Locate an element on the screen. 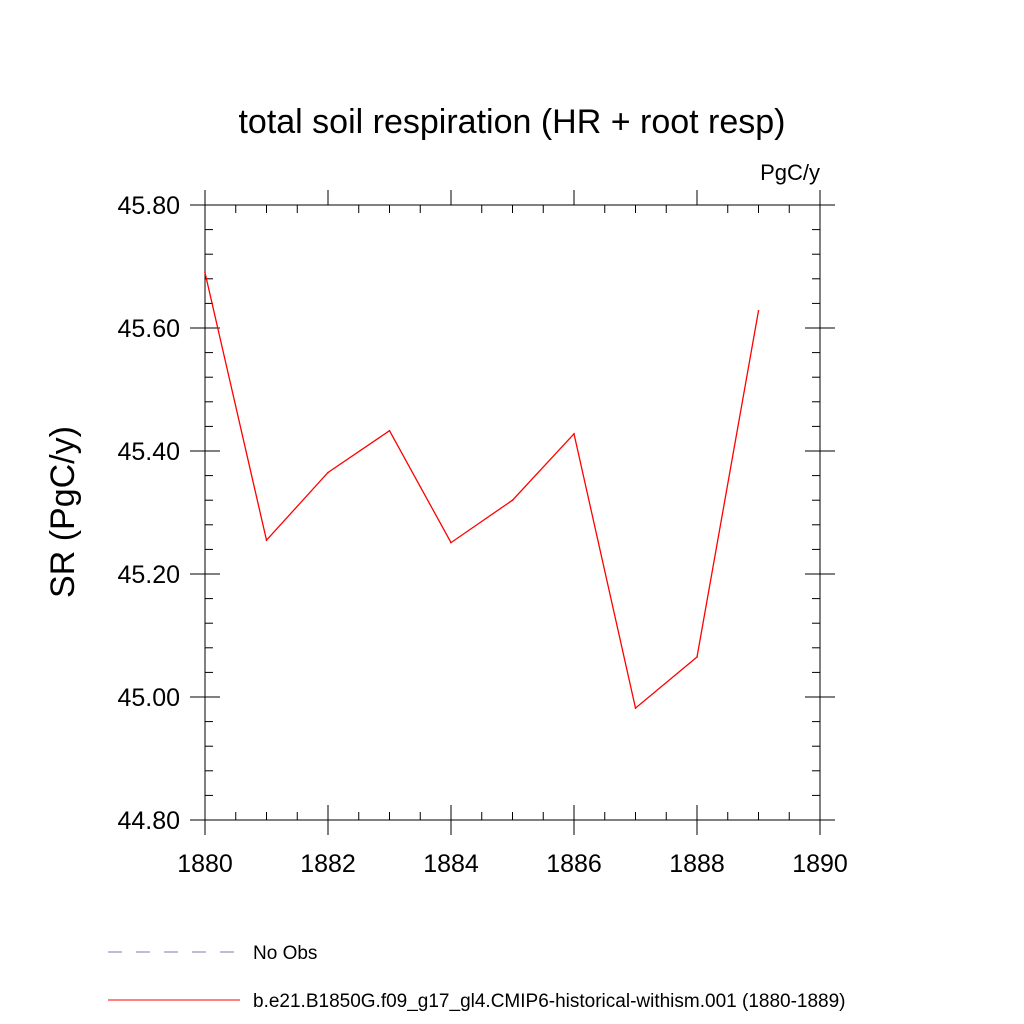  y-tick-label: 45.60 is located at coordinates (148, 329).